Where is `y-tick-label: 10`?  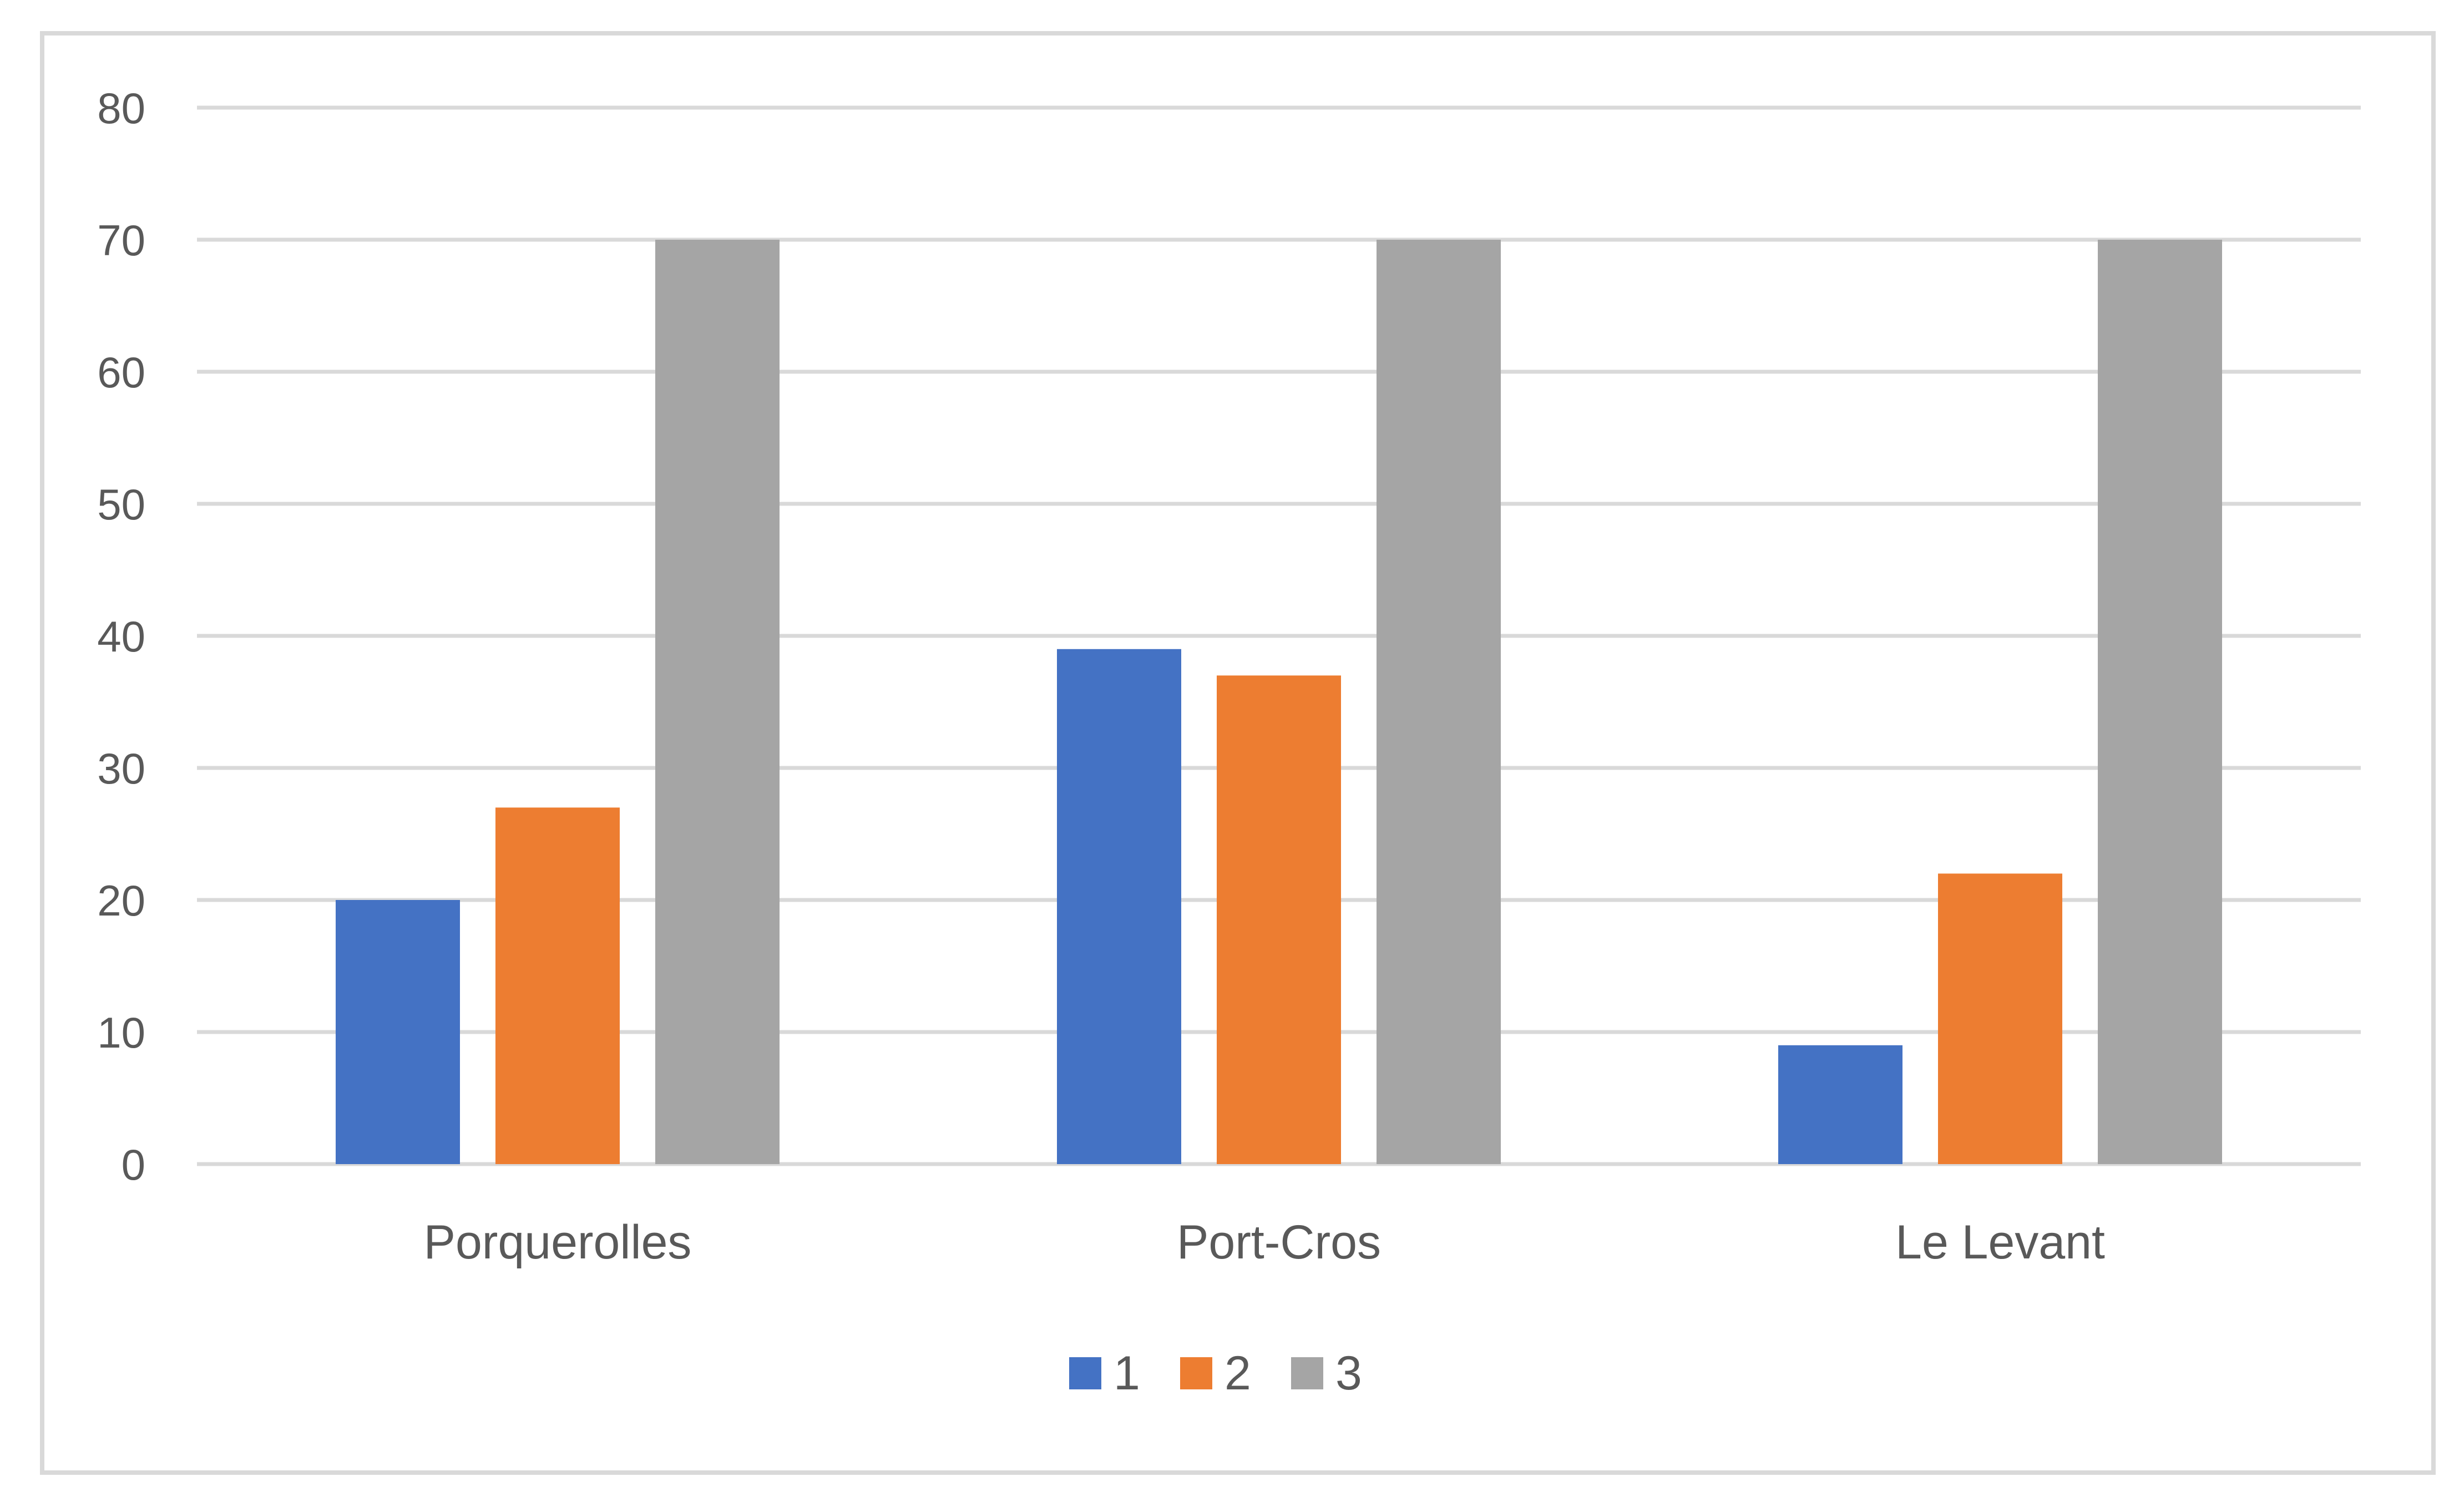
y-tick-label: 10 is located at coordinates (121, 1032).